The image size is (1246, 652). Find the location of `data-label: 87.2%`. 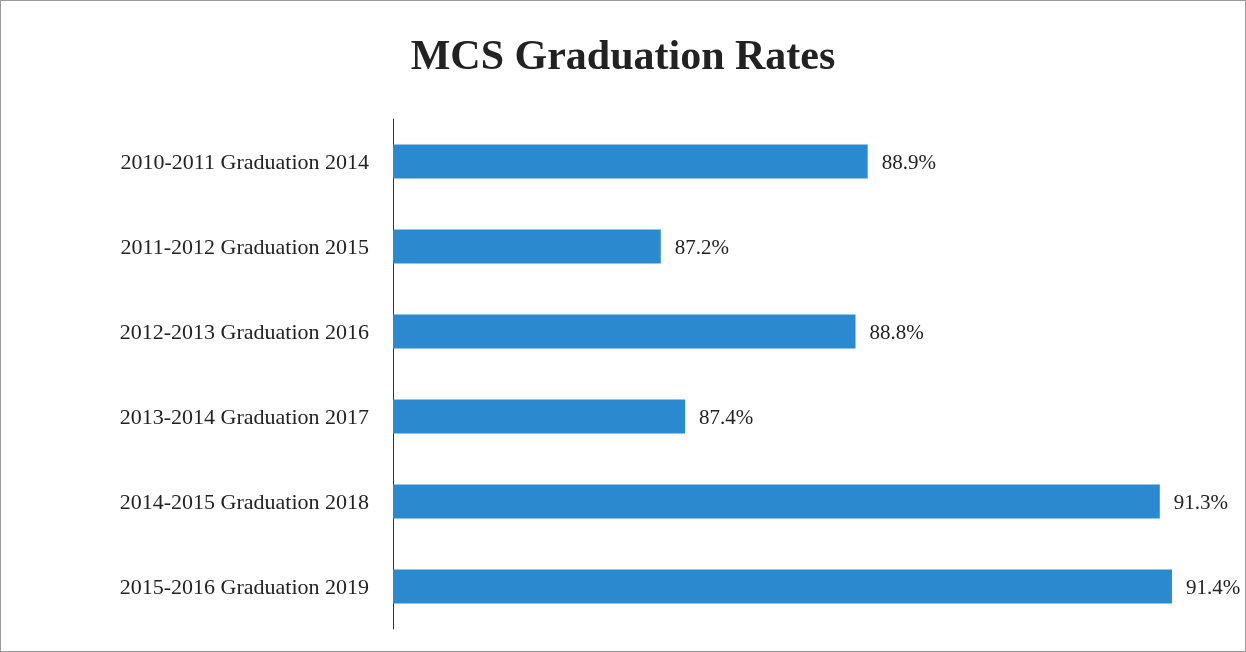

data-label: 87.2% is located at coordinates (702, 246).